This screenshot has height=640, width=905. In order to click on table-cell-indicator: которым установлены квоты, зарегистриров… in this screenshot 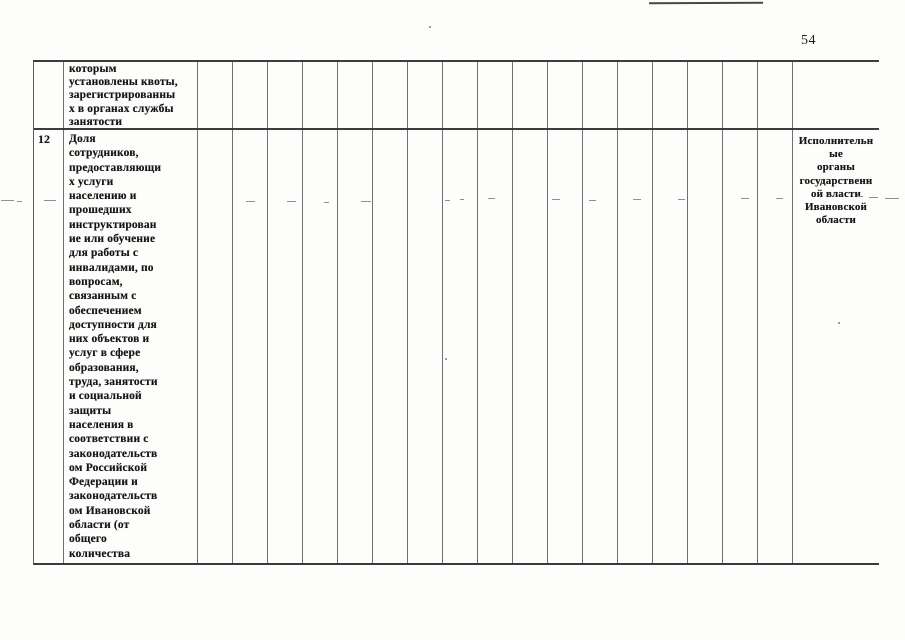, I will do `click(131, 95)`.